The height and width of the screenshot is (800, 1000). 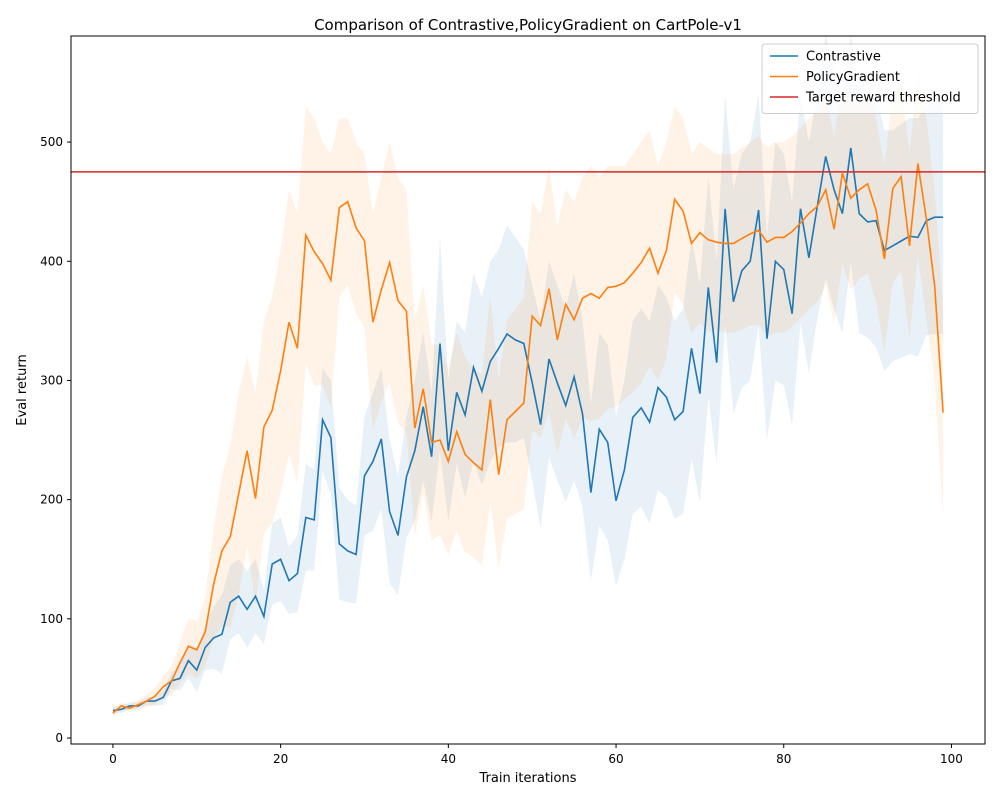 What do you see at coordinates (22, 389) in the screenshot?
I see `y-axis-label: Eval return` at bounding box center [22, 389].